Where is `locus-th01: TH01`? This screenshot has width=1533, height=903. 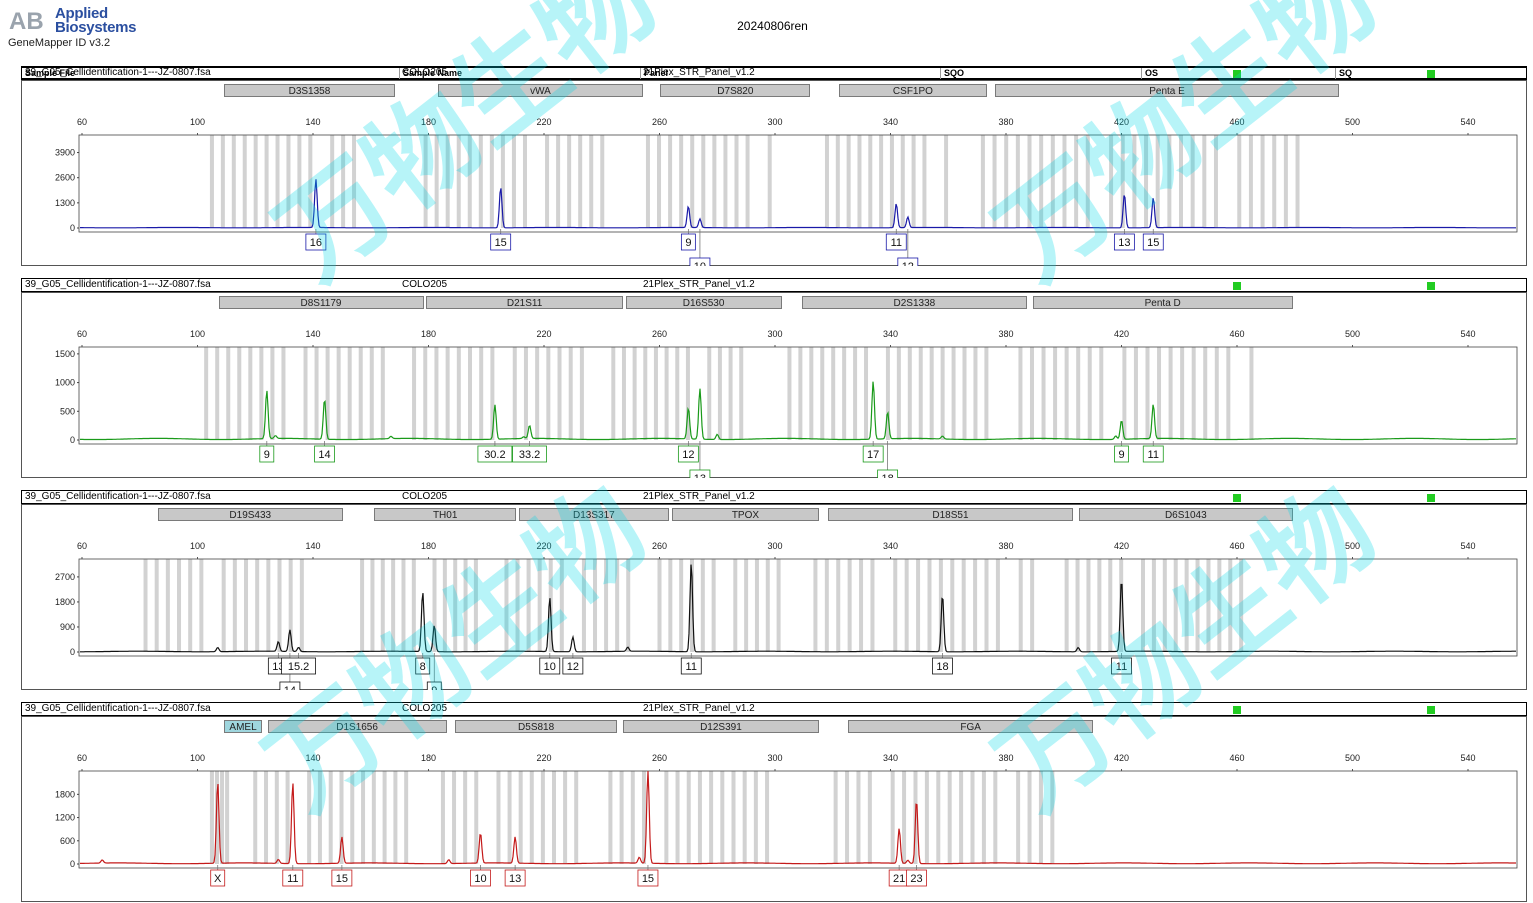 locus-th01: TH01 is located at coordinates (445, 514).